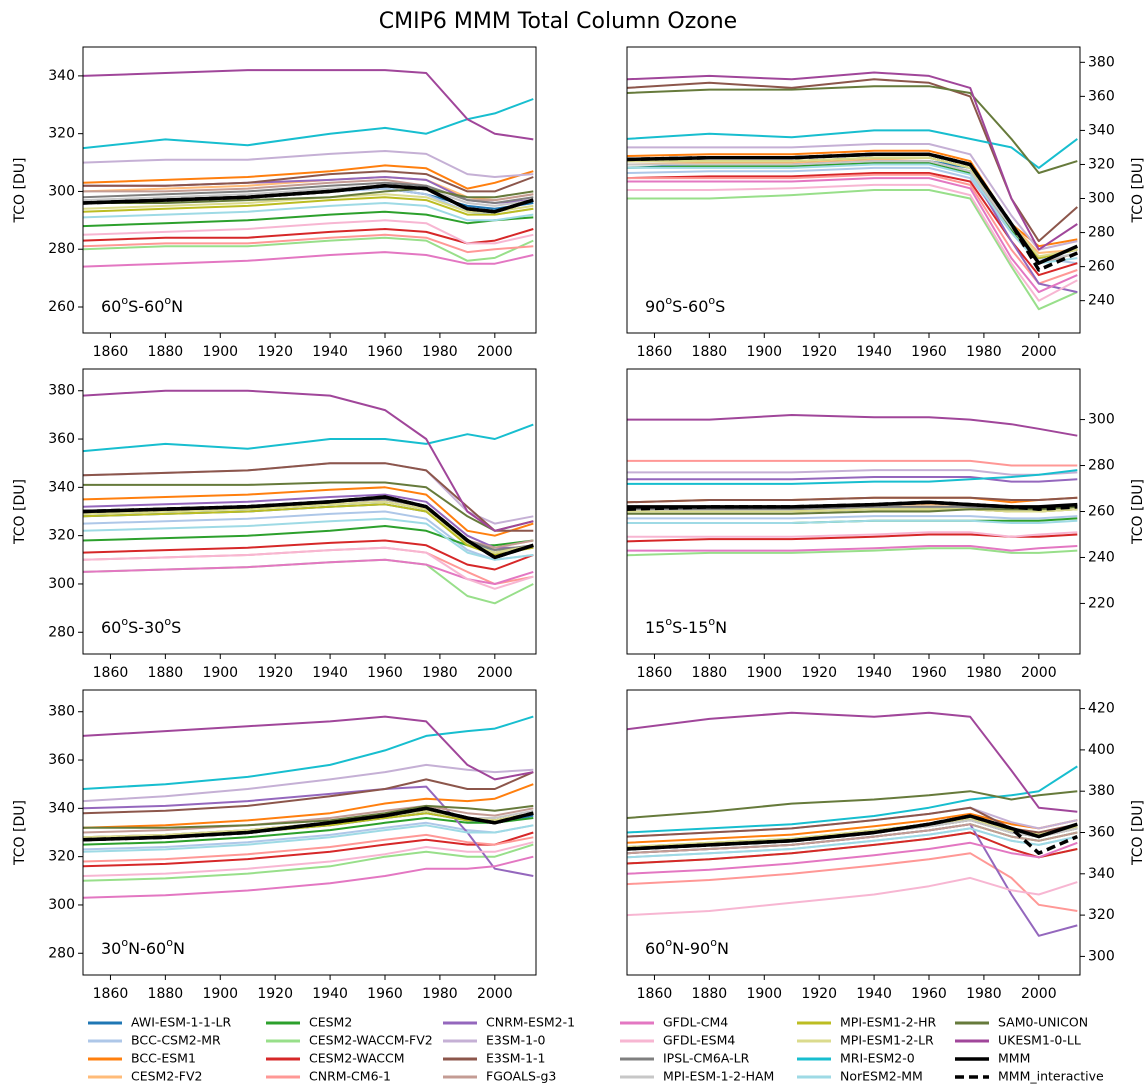 This screenshot has height=1086, width=1148. Describe the element at coordinates (146, 627) in the screenshot. I see `region-text: S-30` at that location.